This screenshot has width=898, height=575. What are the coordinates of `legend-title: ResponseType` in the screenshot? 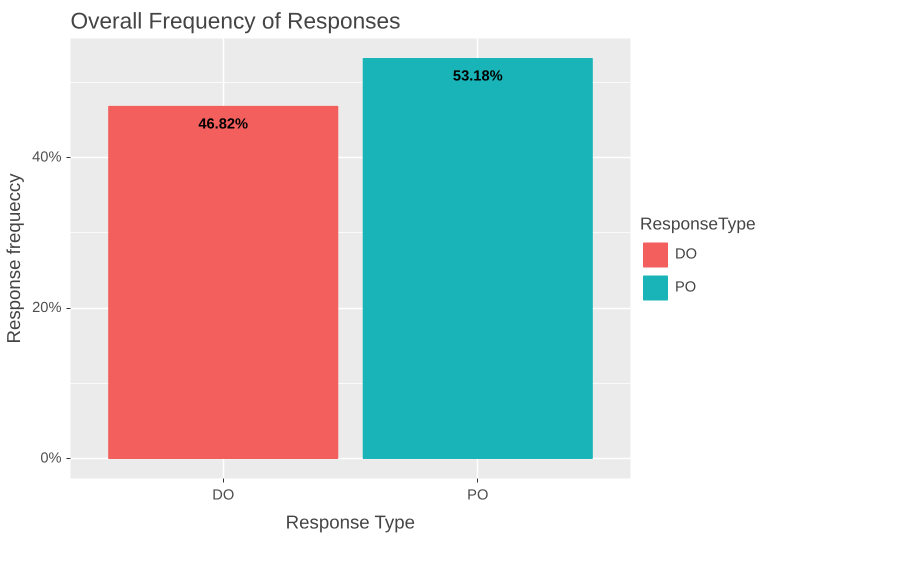 It's located at (698, 224).